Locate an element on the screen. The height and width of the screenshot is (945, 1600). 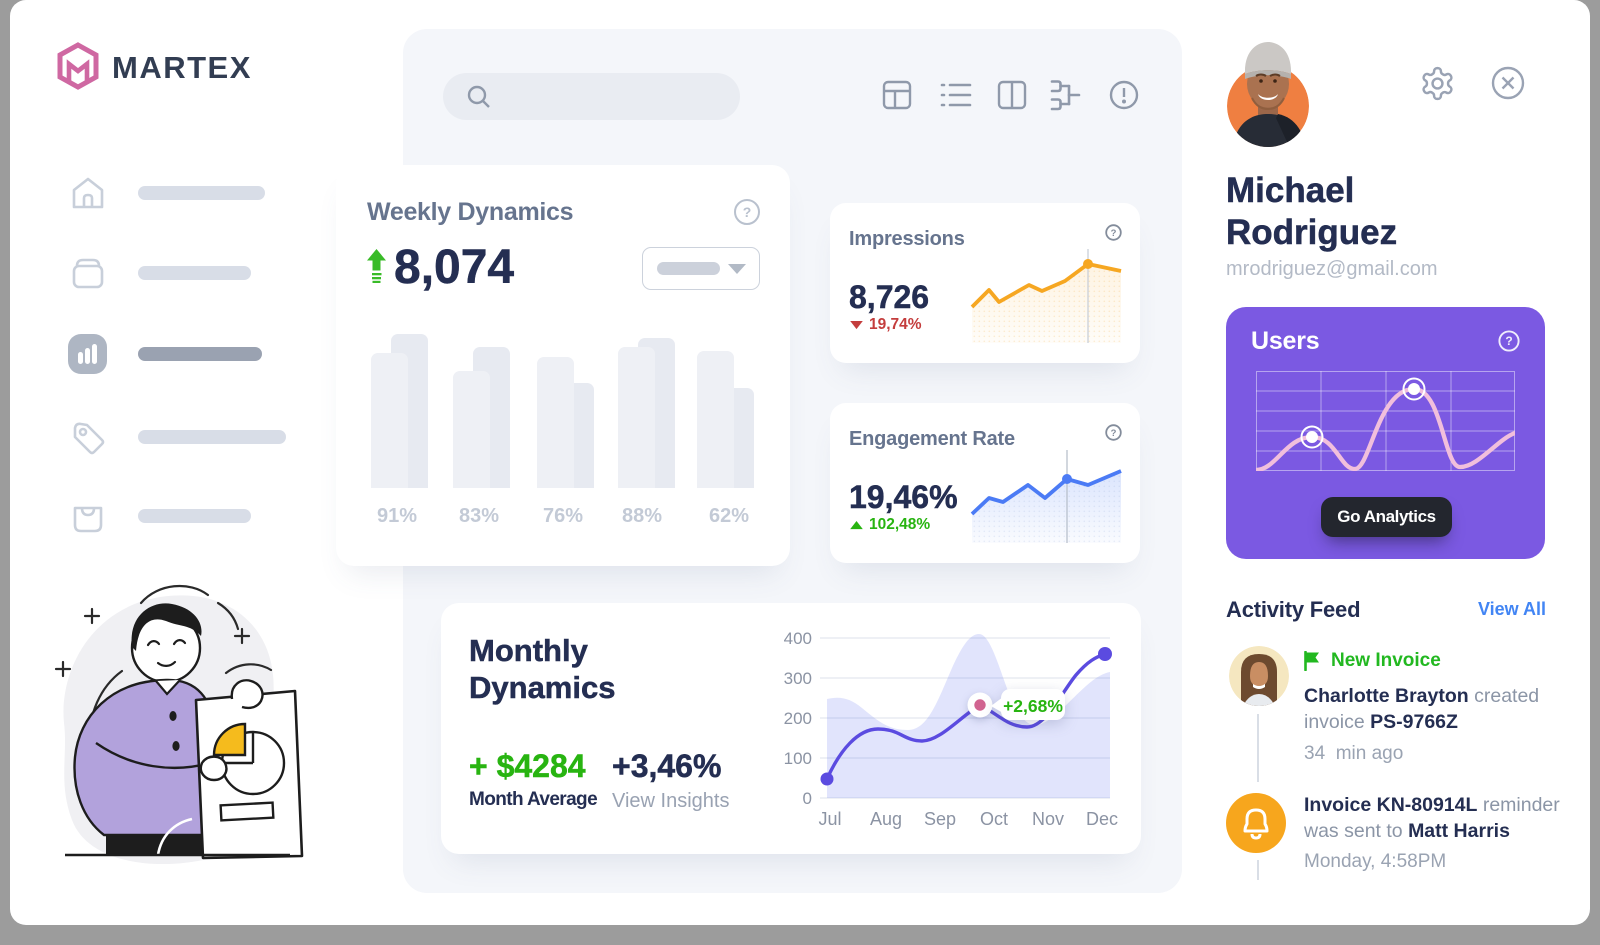
svg-text: Aug is located at coordinates (886, 819).